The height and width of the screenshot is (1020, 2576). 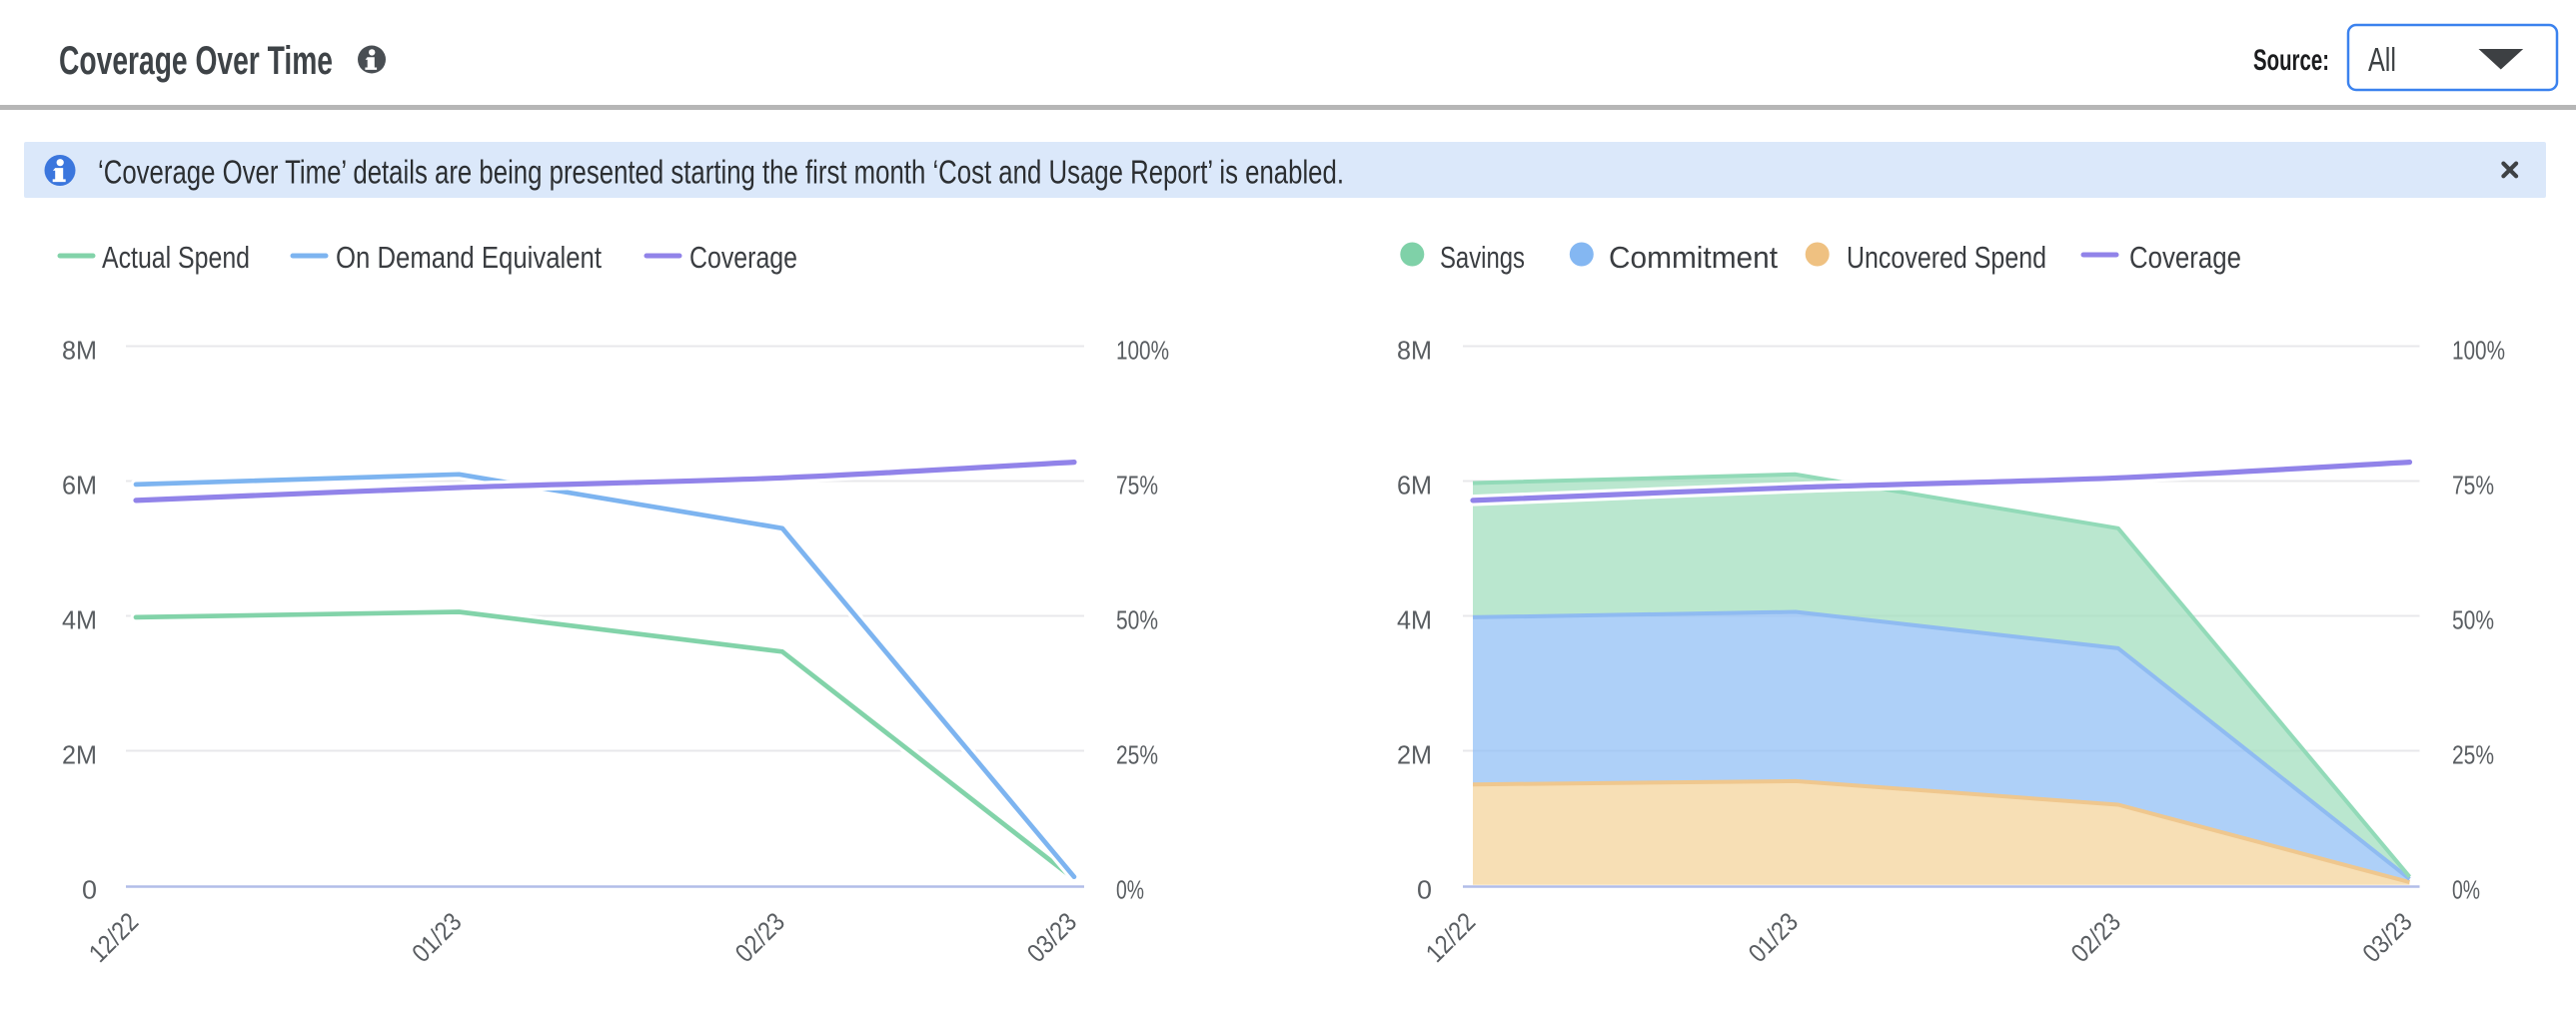 What do you see at coordinates (1482, 257) in the screenshot?
I see `svg-text: Savings` at bounding box center [1482, 257].